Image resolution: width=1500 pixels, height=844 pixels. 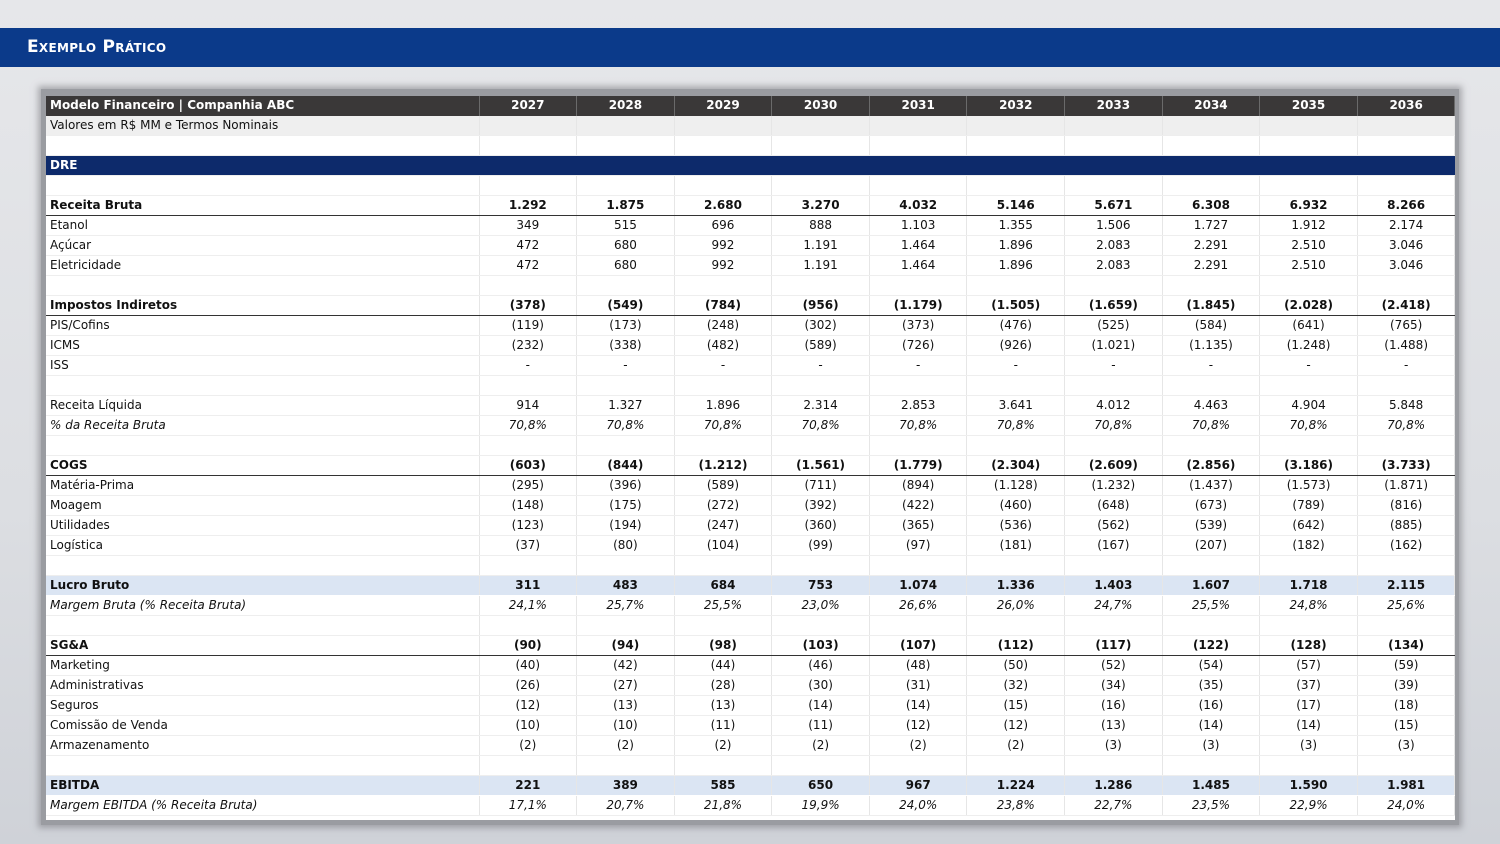 What do you see at coordinates (820, 326) in the screenshot?
I see `value-cell: (302)` at bounding box center [820, 326].